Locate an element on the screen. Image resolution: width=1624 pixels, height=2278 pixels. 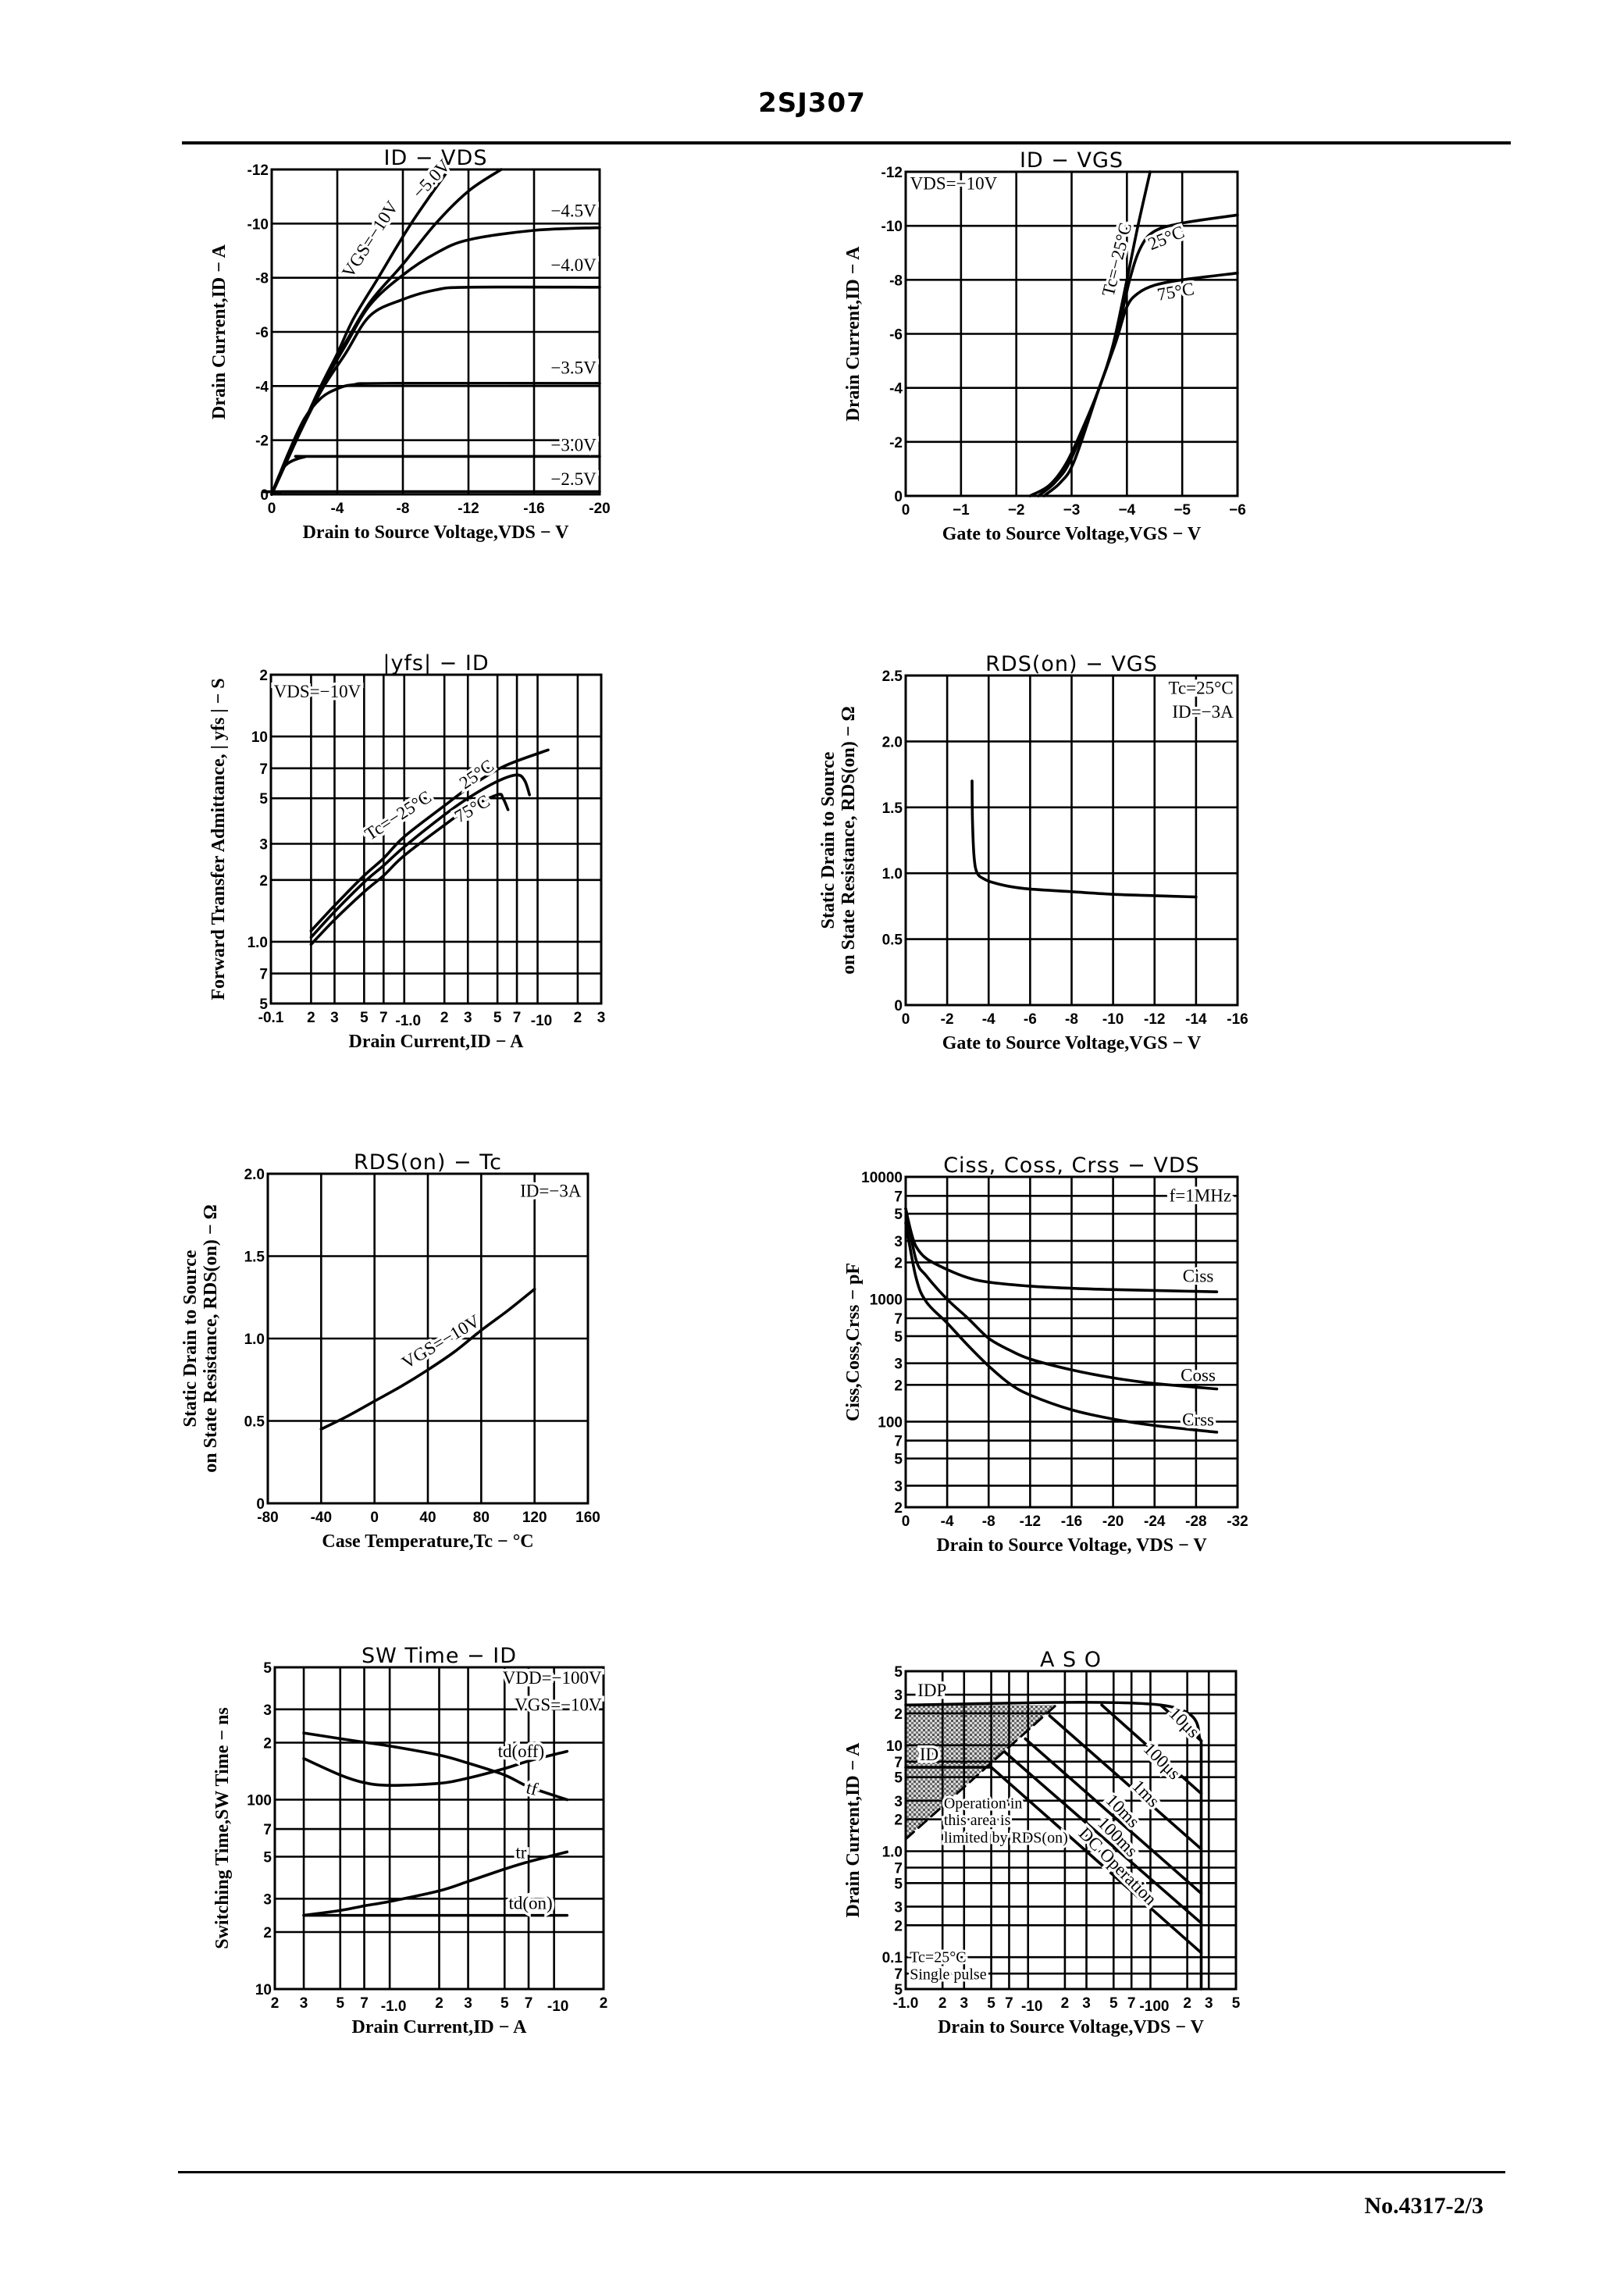
x-axis-label: Drain to Source Voltage, VDS − V is located at coordinates (1071, 1545).